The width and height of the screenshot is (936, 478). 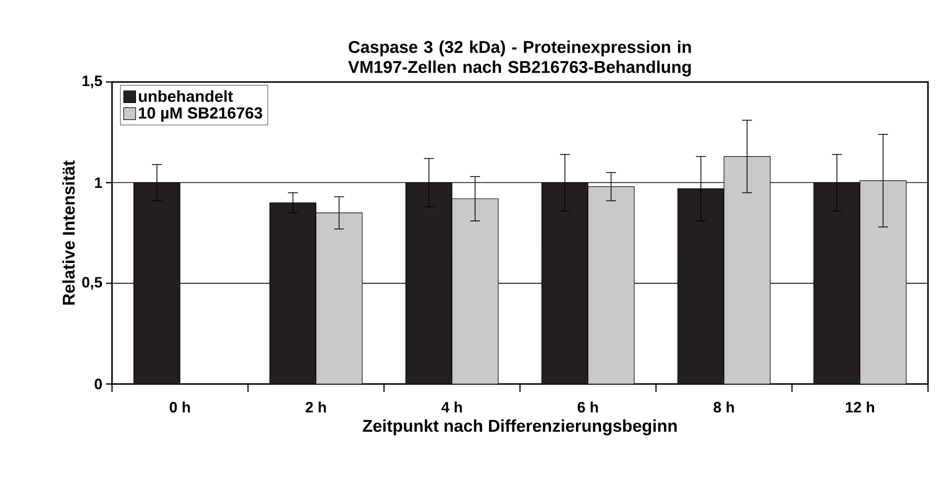 What do you see at coordinates (519, 58) in the screenshot?
I see `chart-title: Caspase 3 (32 kDa) - Proteinexpression in VM197-Zellen nach SB216763-Behandlung` at bounding box center [519, 58].